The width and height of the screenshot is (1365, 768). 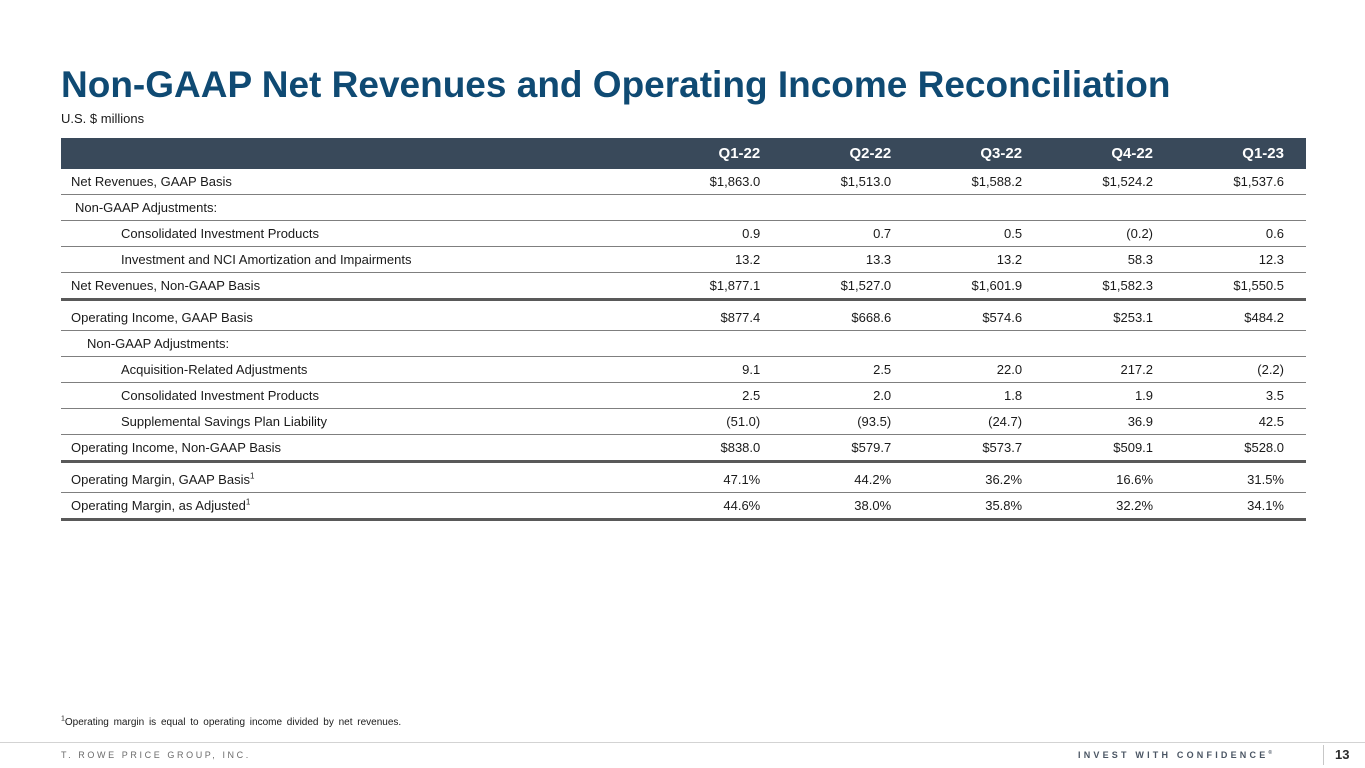 What do you see at coordinates (1175, 755) in the screenshot?
I see `brand-tagline: INVEST WITH CONFIDENCE®` at bounding box center [1175, 755].